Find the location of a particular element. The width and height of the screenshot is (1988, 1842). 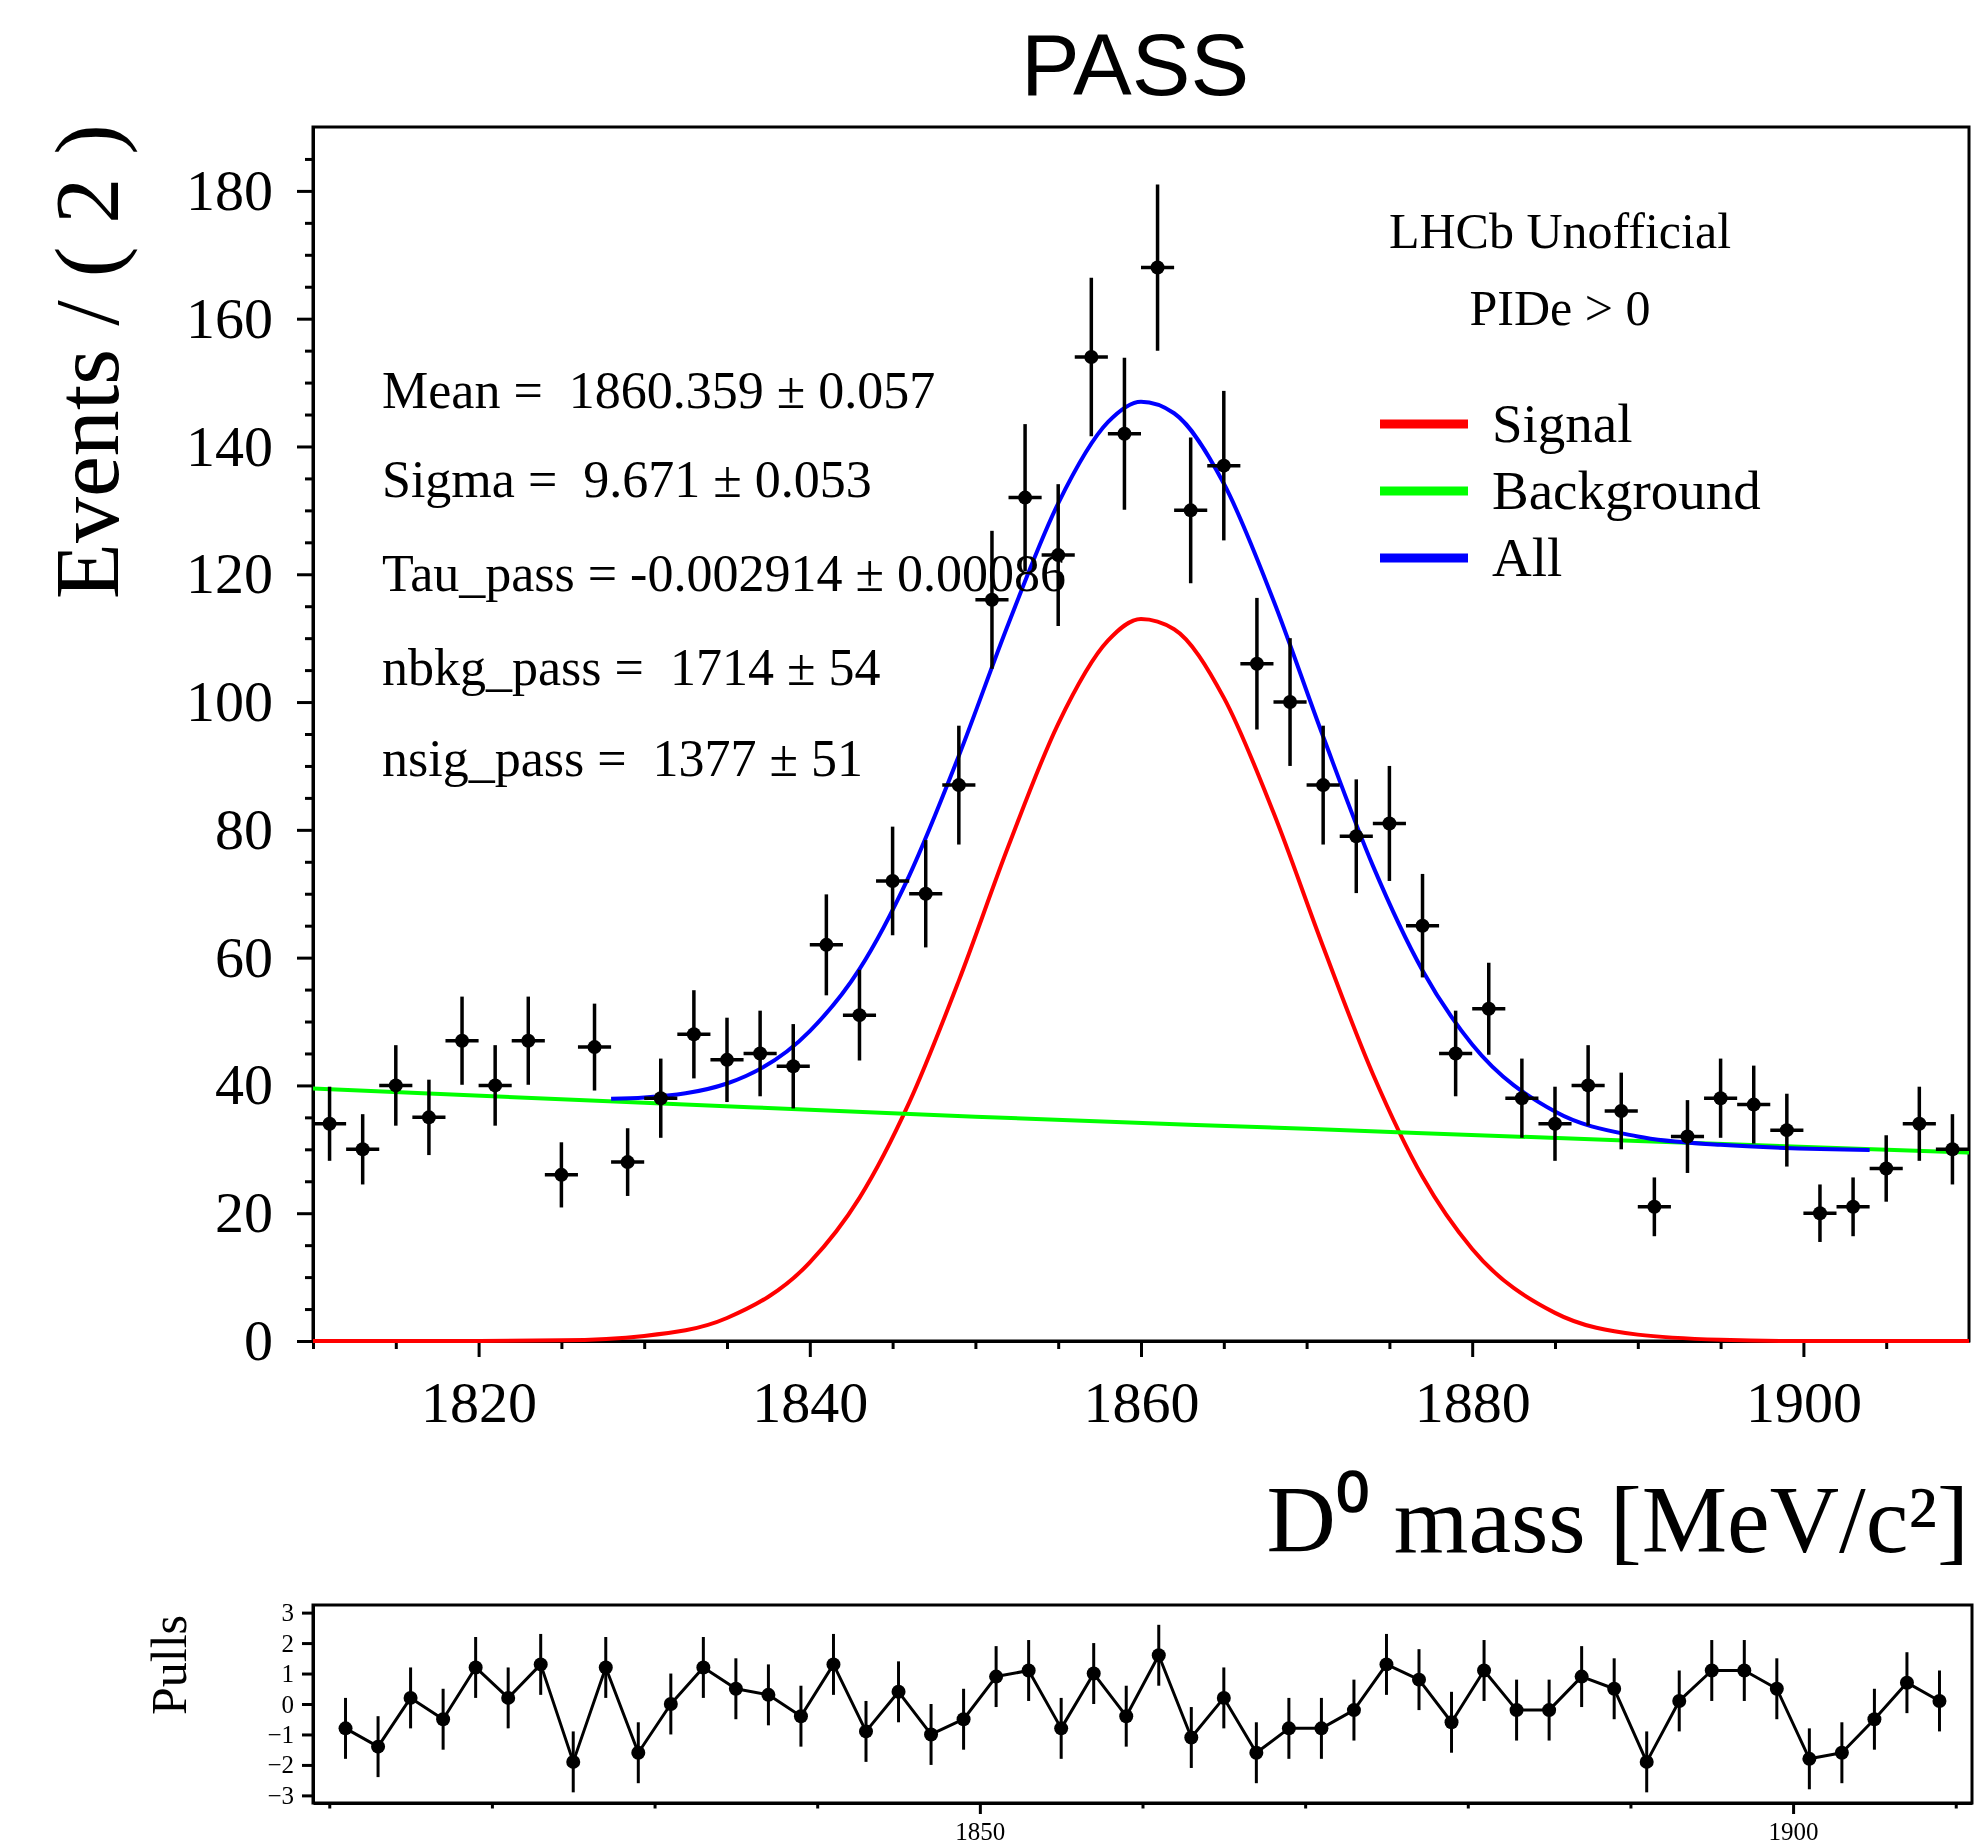

y-tick-label: 20 is located at coordinates (244, 1213).